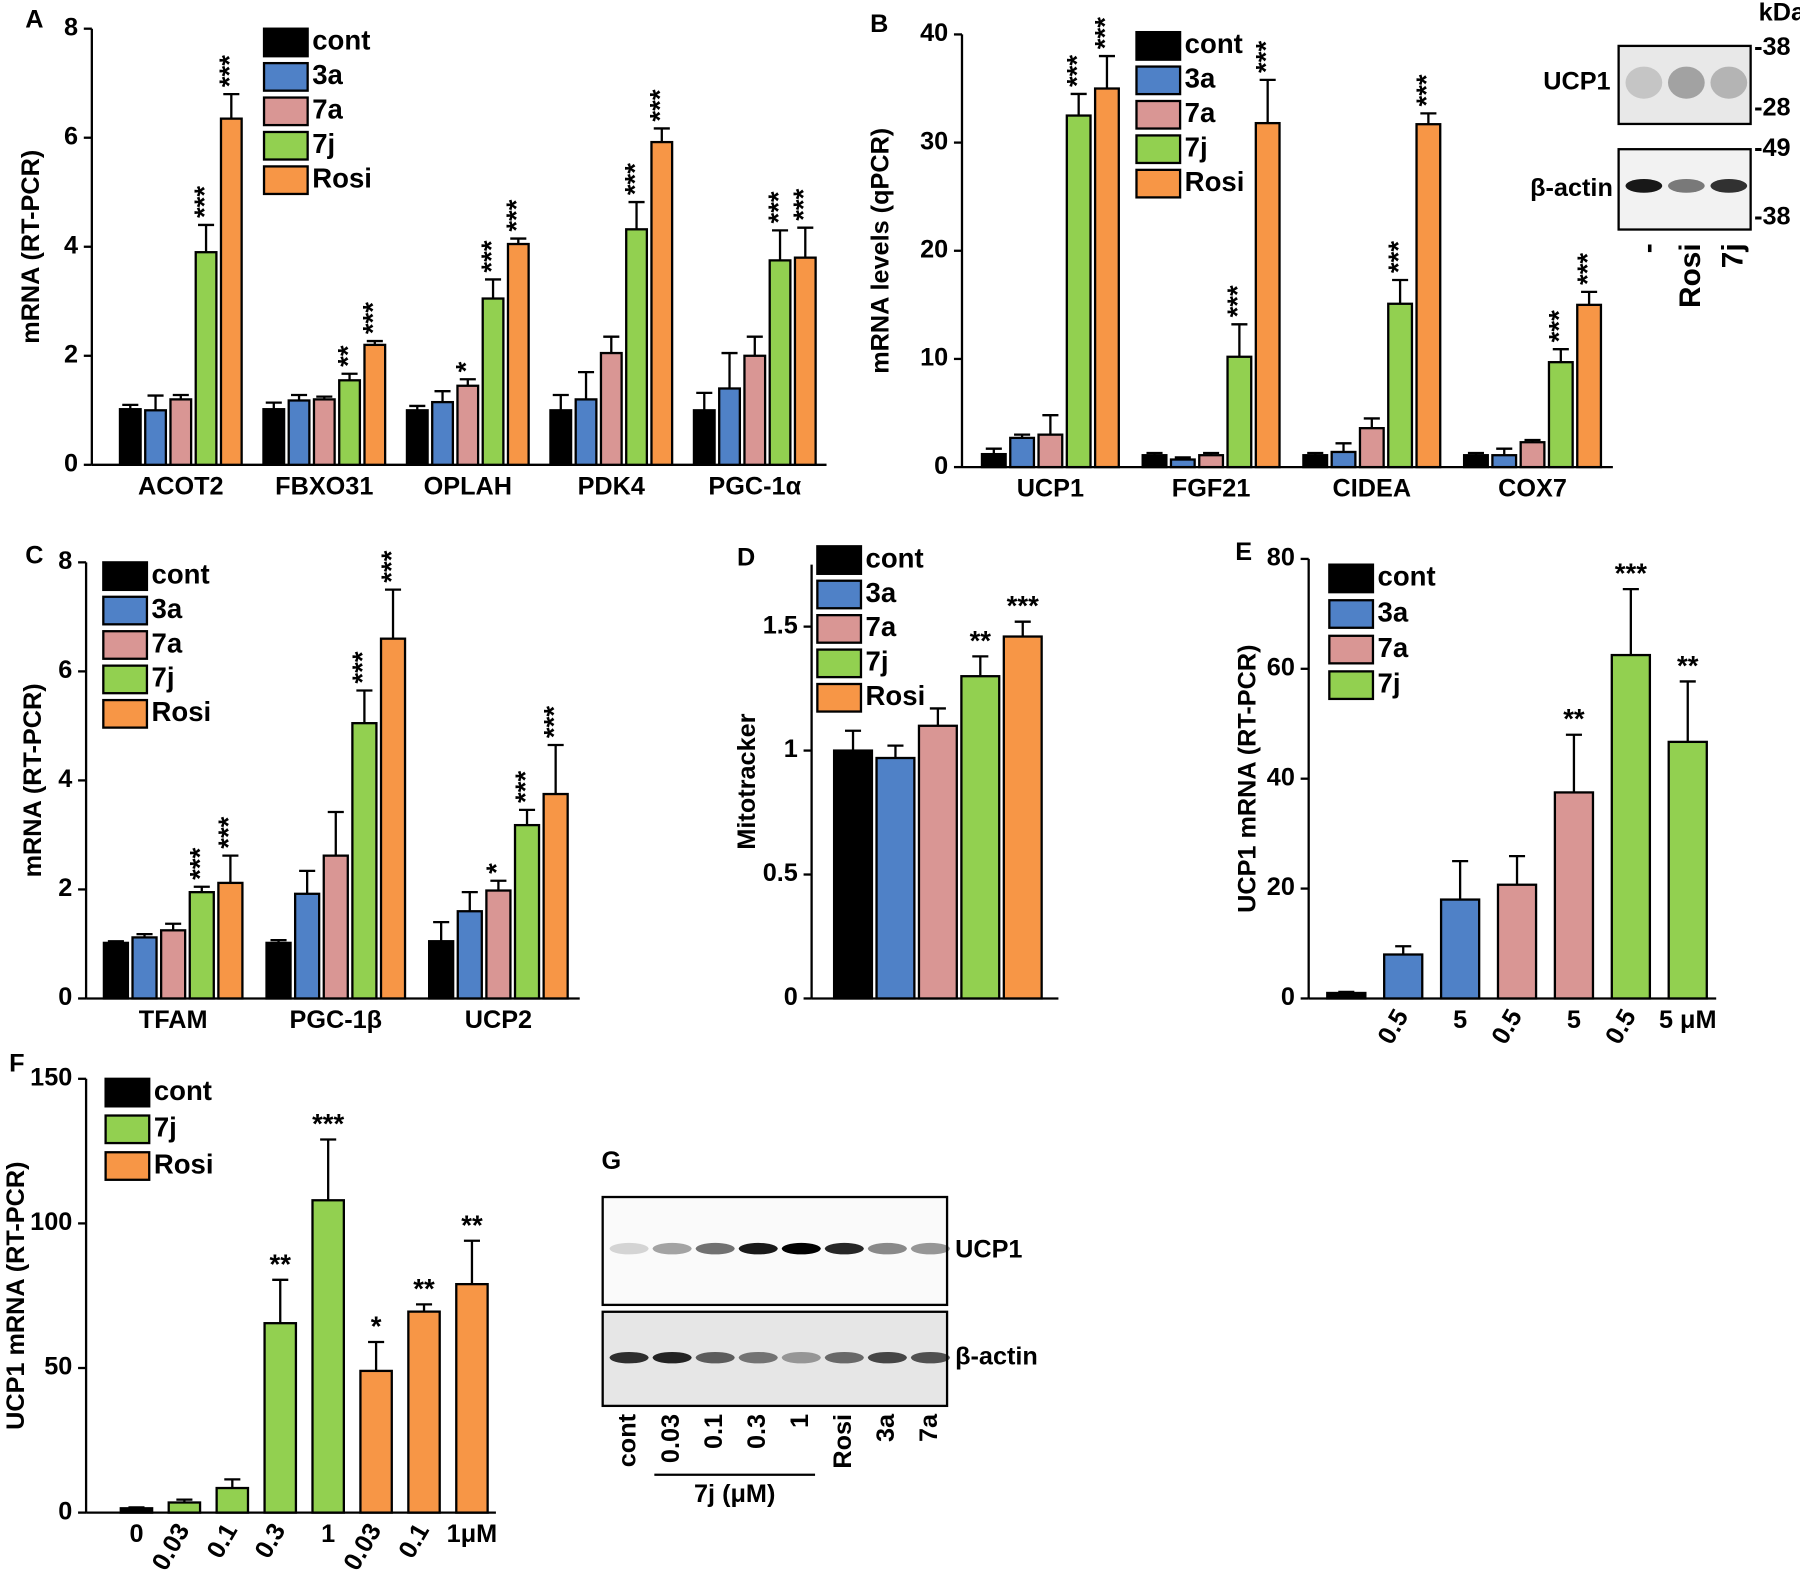 The image size is (1800, 1570). I want to click on x-tick-label: UCP2, so click(498, 1020).